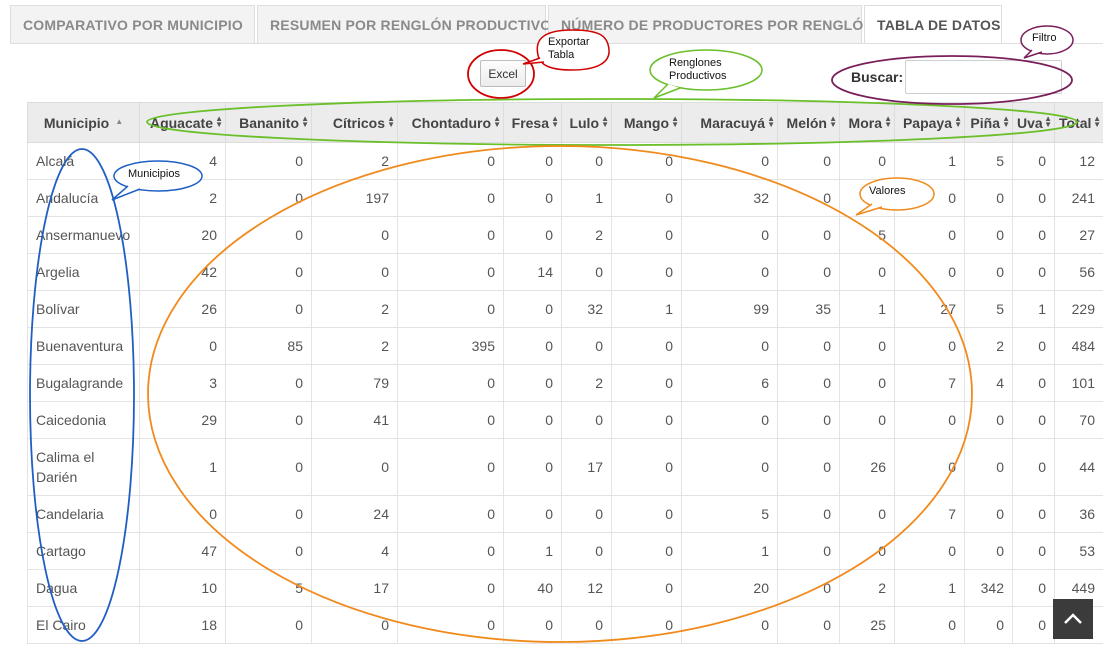 This screenshot has width=1103, height=650. What do you see at coordinates (1078, 235) in the screenshot?
I see `value-cell: 27` at bounding box center [1078, 235].